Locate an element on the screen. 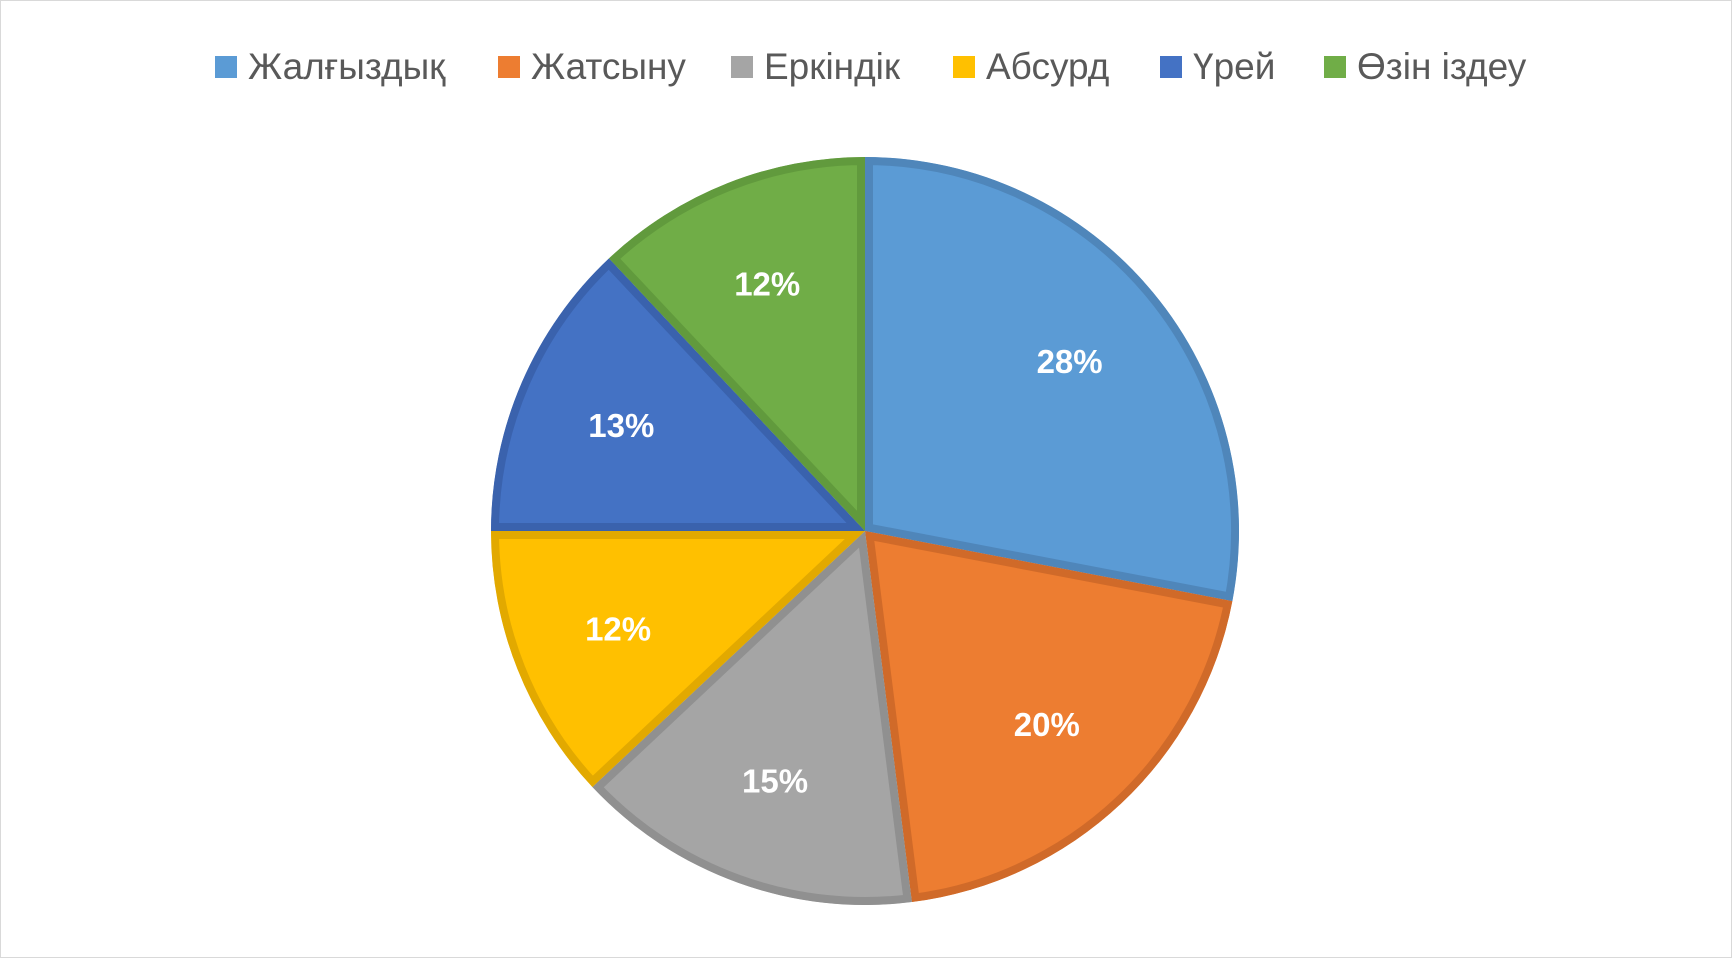 The width and height of the screenshot is (1732, 958). data-label-urey: 13% is located at coordinates (621, 425).